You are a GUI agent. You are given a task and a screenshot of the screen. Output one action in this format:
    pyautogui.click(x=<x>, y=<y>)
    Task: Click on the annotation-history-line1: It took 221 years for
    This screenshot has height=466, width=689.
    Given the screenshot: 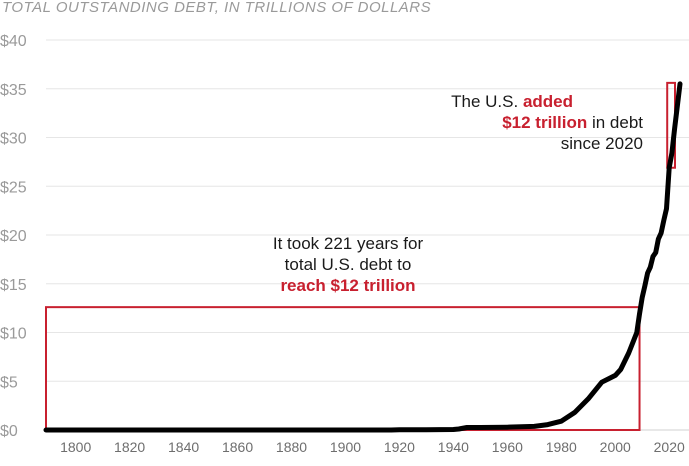 What is the action you would take?
    pyautogui.click(x=348, y=243)
    